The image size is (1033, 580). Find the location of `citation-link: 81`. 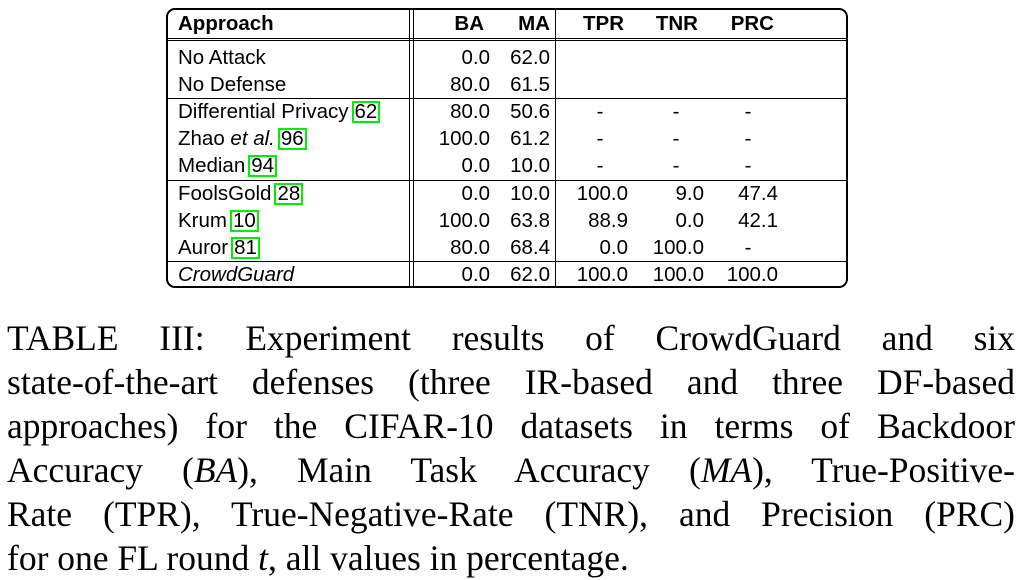

citation-link: 81 is located at coordinates (245, 248).